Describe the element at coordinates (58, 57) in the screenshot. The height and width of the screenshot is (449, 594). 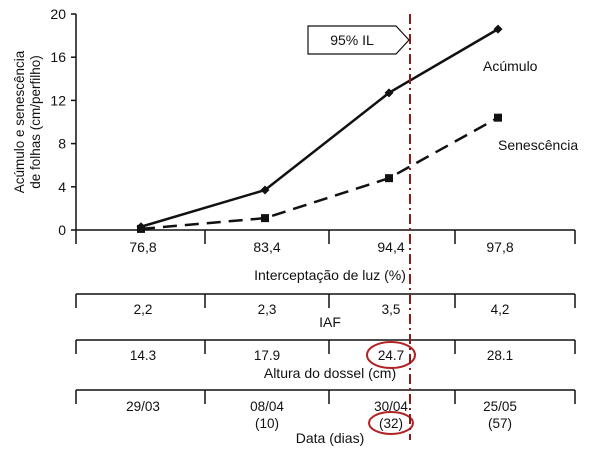
I see `y-tick-label: 16` at that location.